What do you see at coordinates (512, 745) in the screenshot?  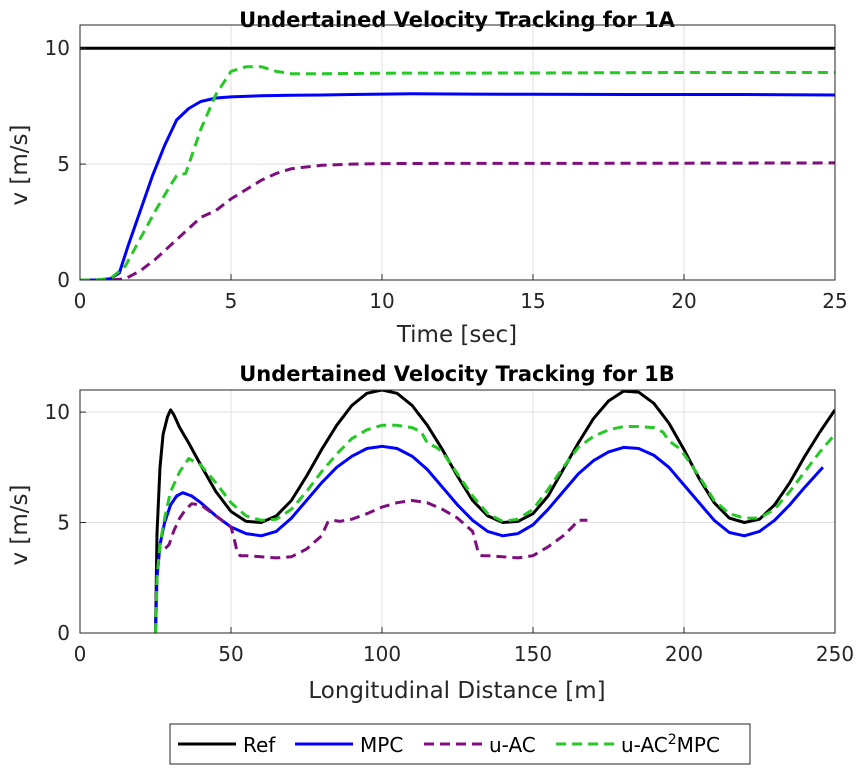 I see `legend-label-uac: u-AC` at bounding box center [512, 745].